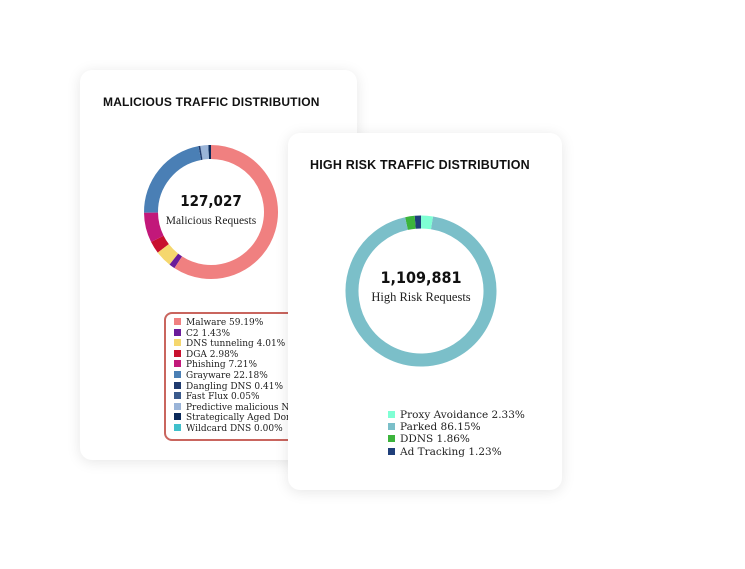  Describe the element at coordinates (211, 221) in the screenshot. I see `total-label: Malicious Requests` at that location.